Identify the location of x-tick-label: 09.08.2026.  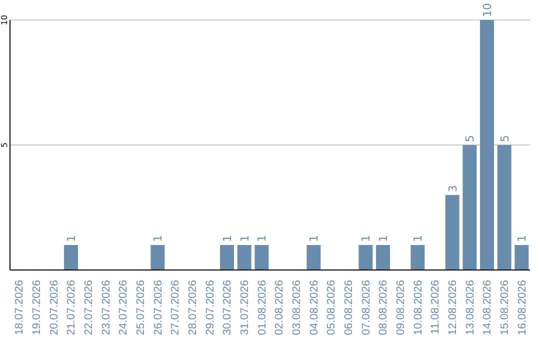
(401, 308).